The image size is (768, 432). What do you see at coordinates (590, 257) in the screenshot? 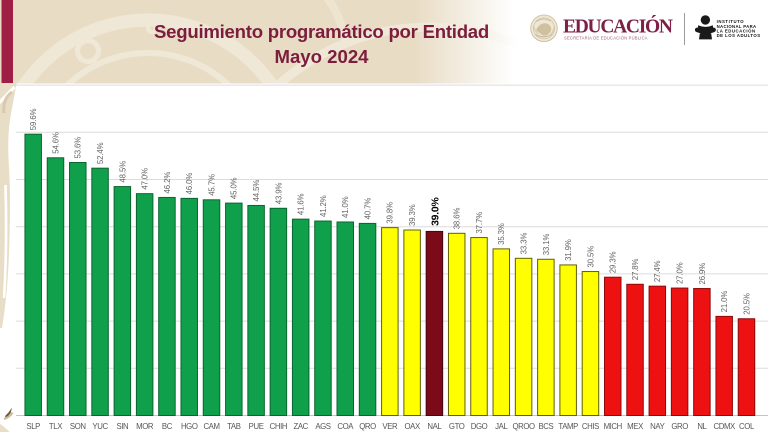
I see `svg-text: 30.5%` at bounding box center [590, 257].